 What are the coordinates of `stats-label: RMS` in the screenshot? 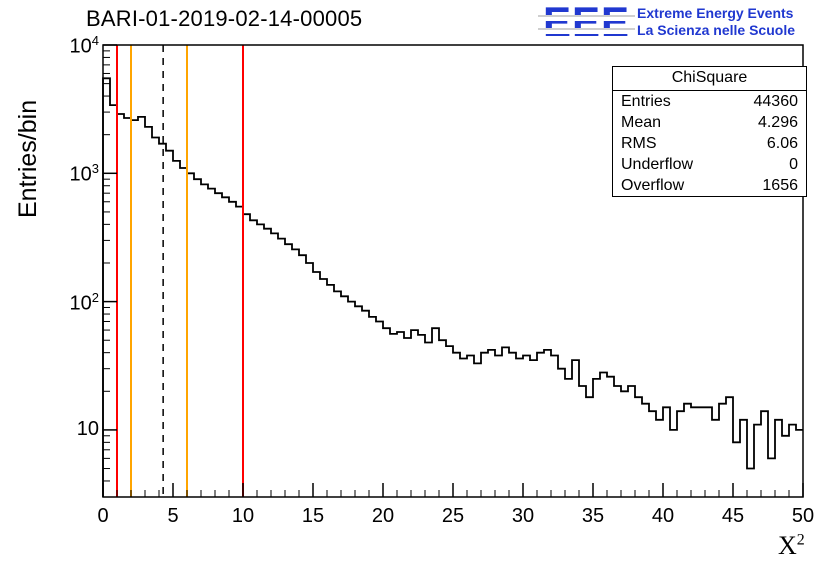 It's located at (639, 143).